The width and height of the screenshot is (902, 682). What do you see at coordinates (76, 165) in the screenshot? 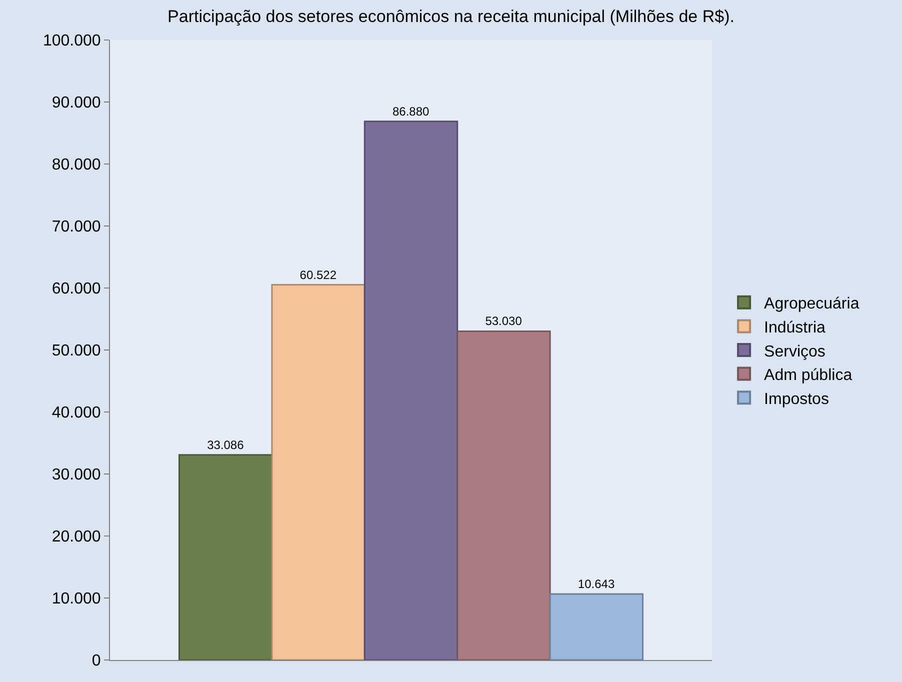
I see `y-tick-label: 80.000` at bounding box center [76, 165].